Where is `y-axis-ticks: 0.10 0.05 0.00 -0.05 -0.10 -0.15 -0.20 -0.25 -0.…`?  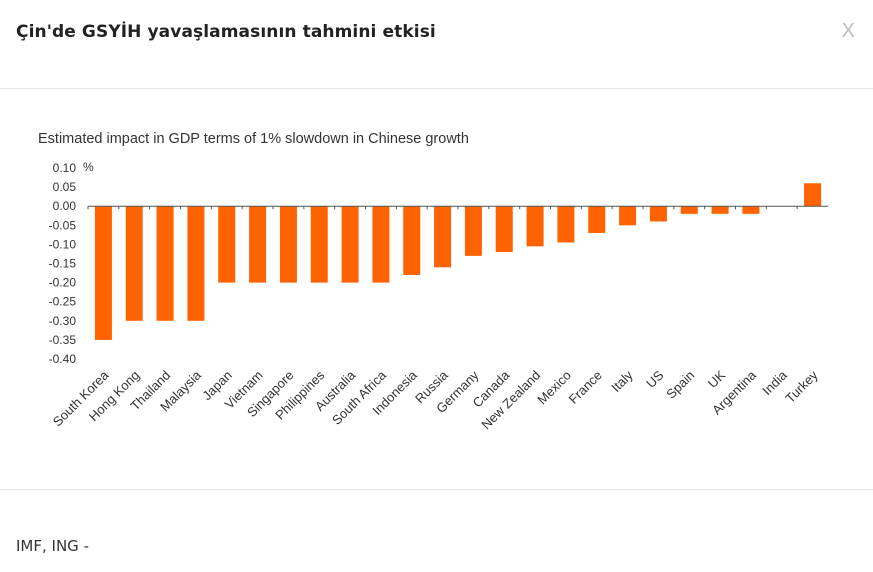 y-axis-ticks: 0.10 0.05 0.00 -0.05 -0.10 -0.15 -0.20 -0.25 -0.… is located at coordinates (63, 263).